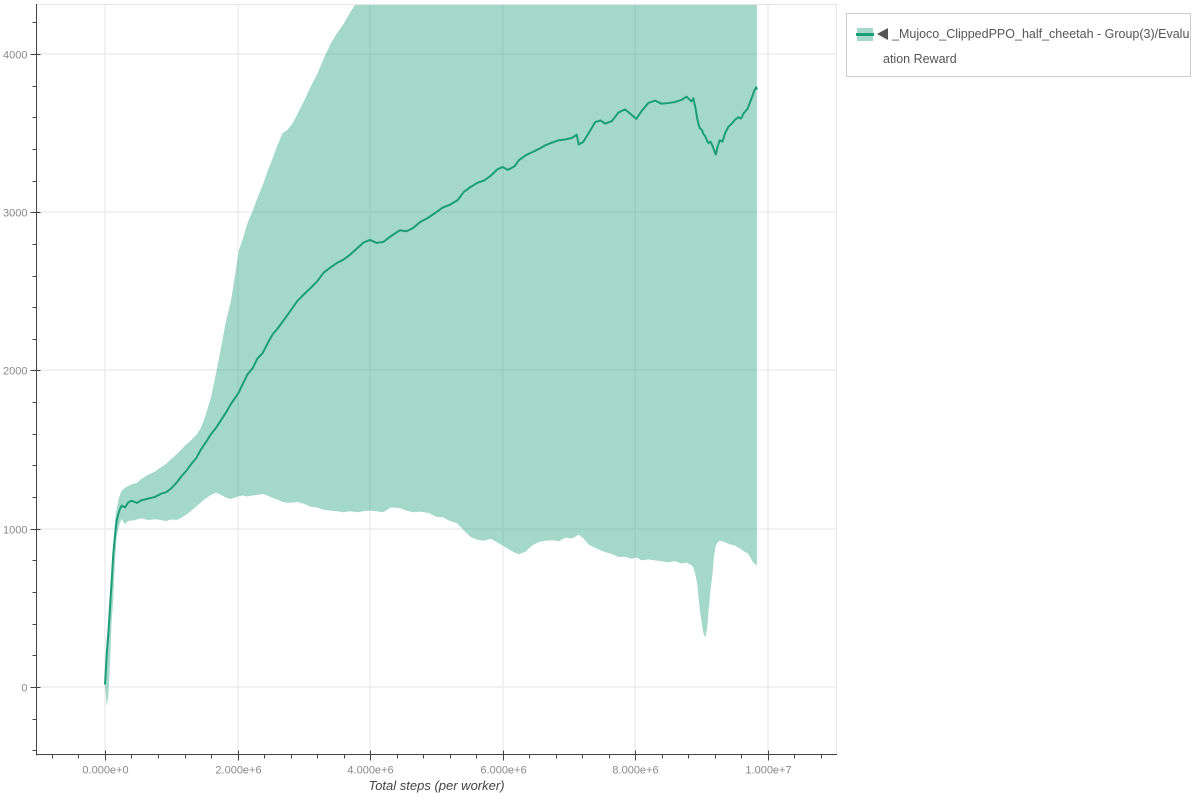 The width and height of the screenshot is (1200, 800). Describe the element at coordinates (15, 56) in the screenshot. I see `svg-text: 4000` at that location.